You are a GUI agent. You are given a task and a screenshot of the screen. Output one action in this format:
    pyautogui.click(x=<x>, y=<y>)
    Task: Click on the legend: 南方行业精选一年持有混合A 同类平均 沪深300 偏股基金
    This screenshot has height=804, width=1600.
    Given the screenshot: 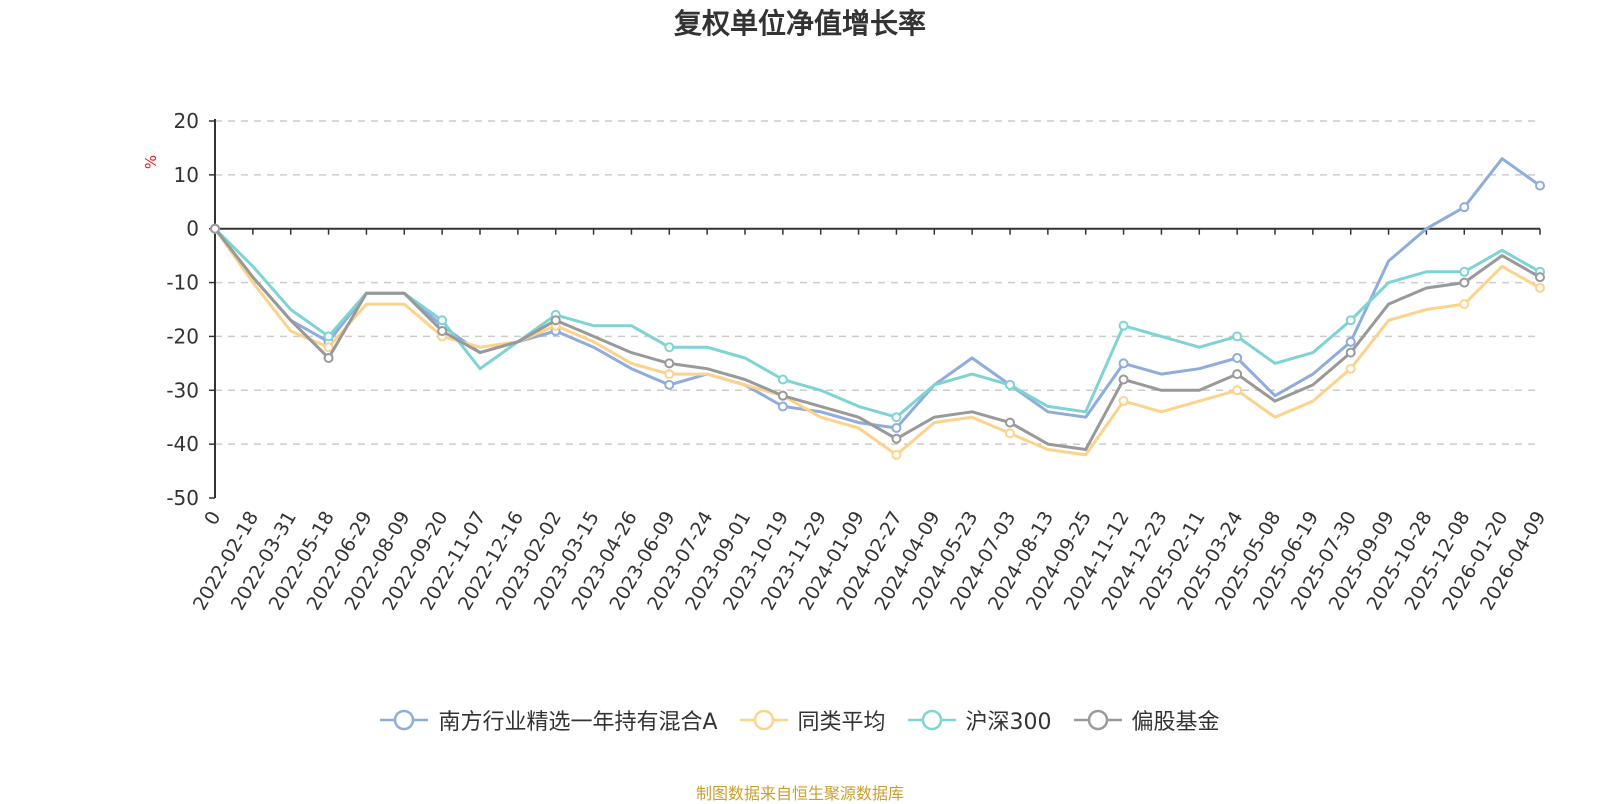 What is the action you would take?
    pyautogui.click(x=800, y=720)
    